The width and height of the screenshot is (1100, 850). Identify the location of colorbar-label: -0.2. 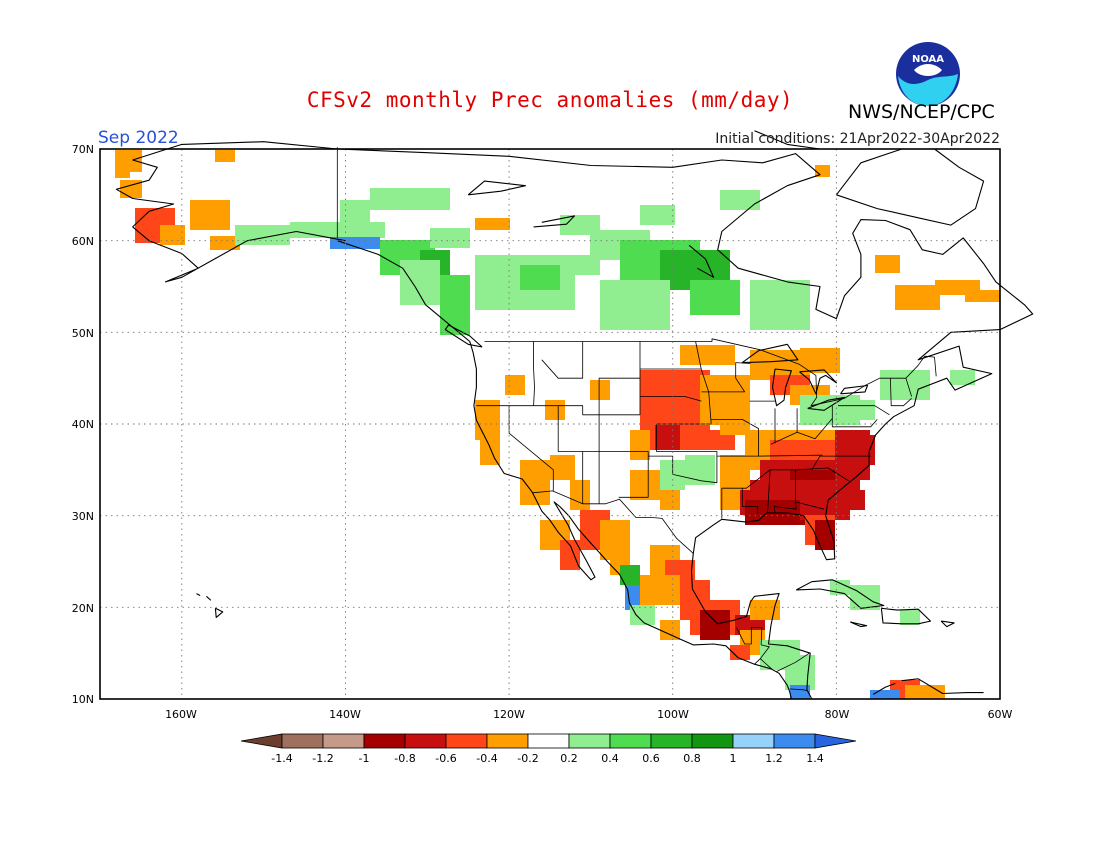
(527, 758).